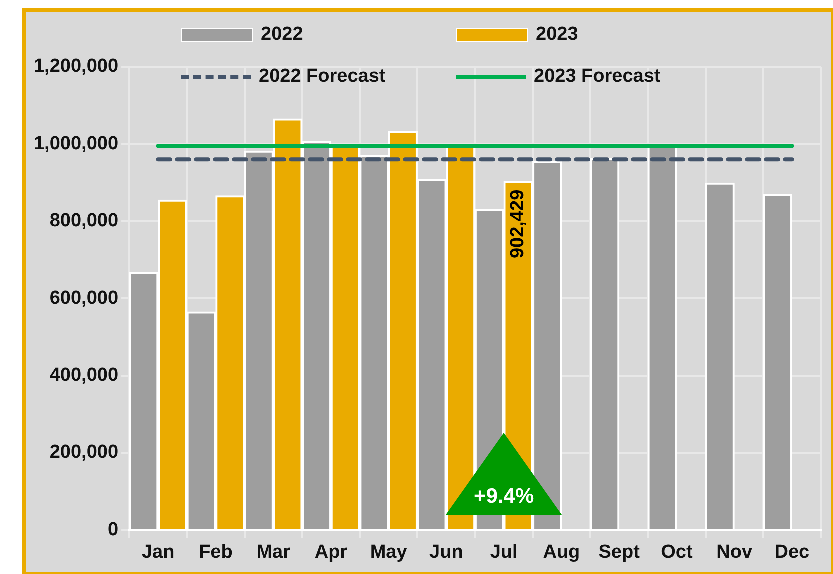 This screenshot has width=833, height=574. Describe the element at coordinates (216, 552) in the screenshot. I see `x-tick-label: Feb` at that location.